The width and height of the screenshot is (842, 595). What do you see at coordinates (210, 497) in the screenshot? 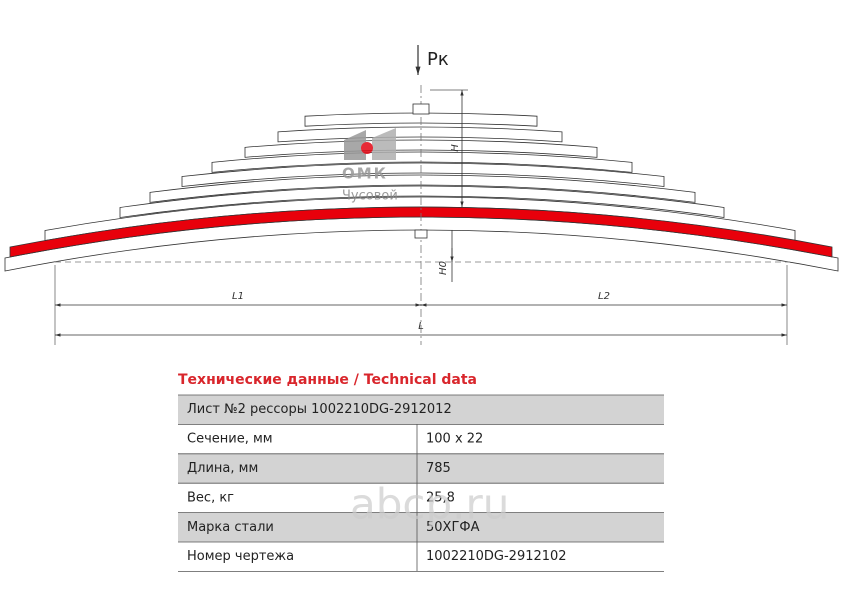
I see `cell: Вес, кг` at bounding box center [210, 497].